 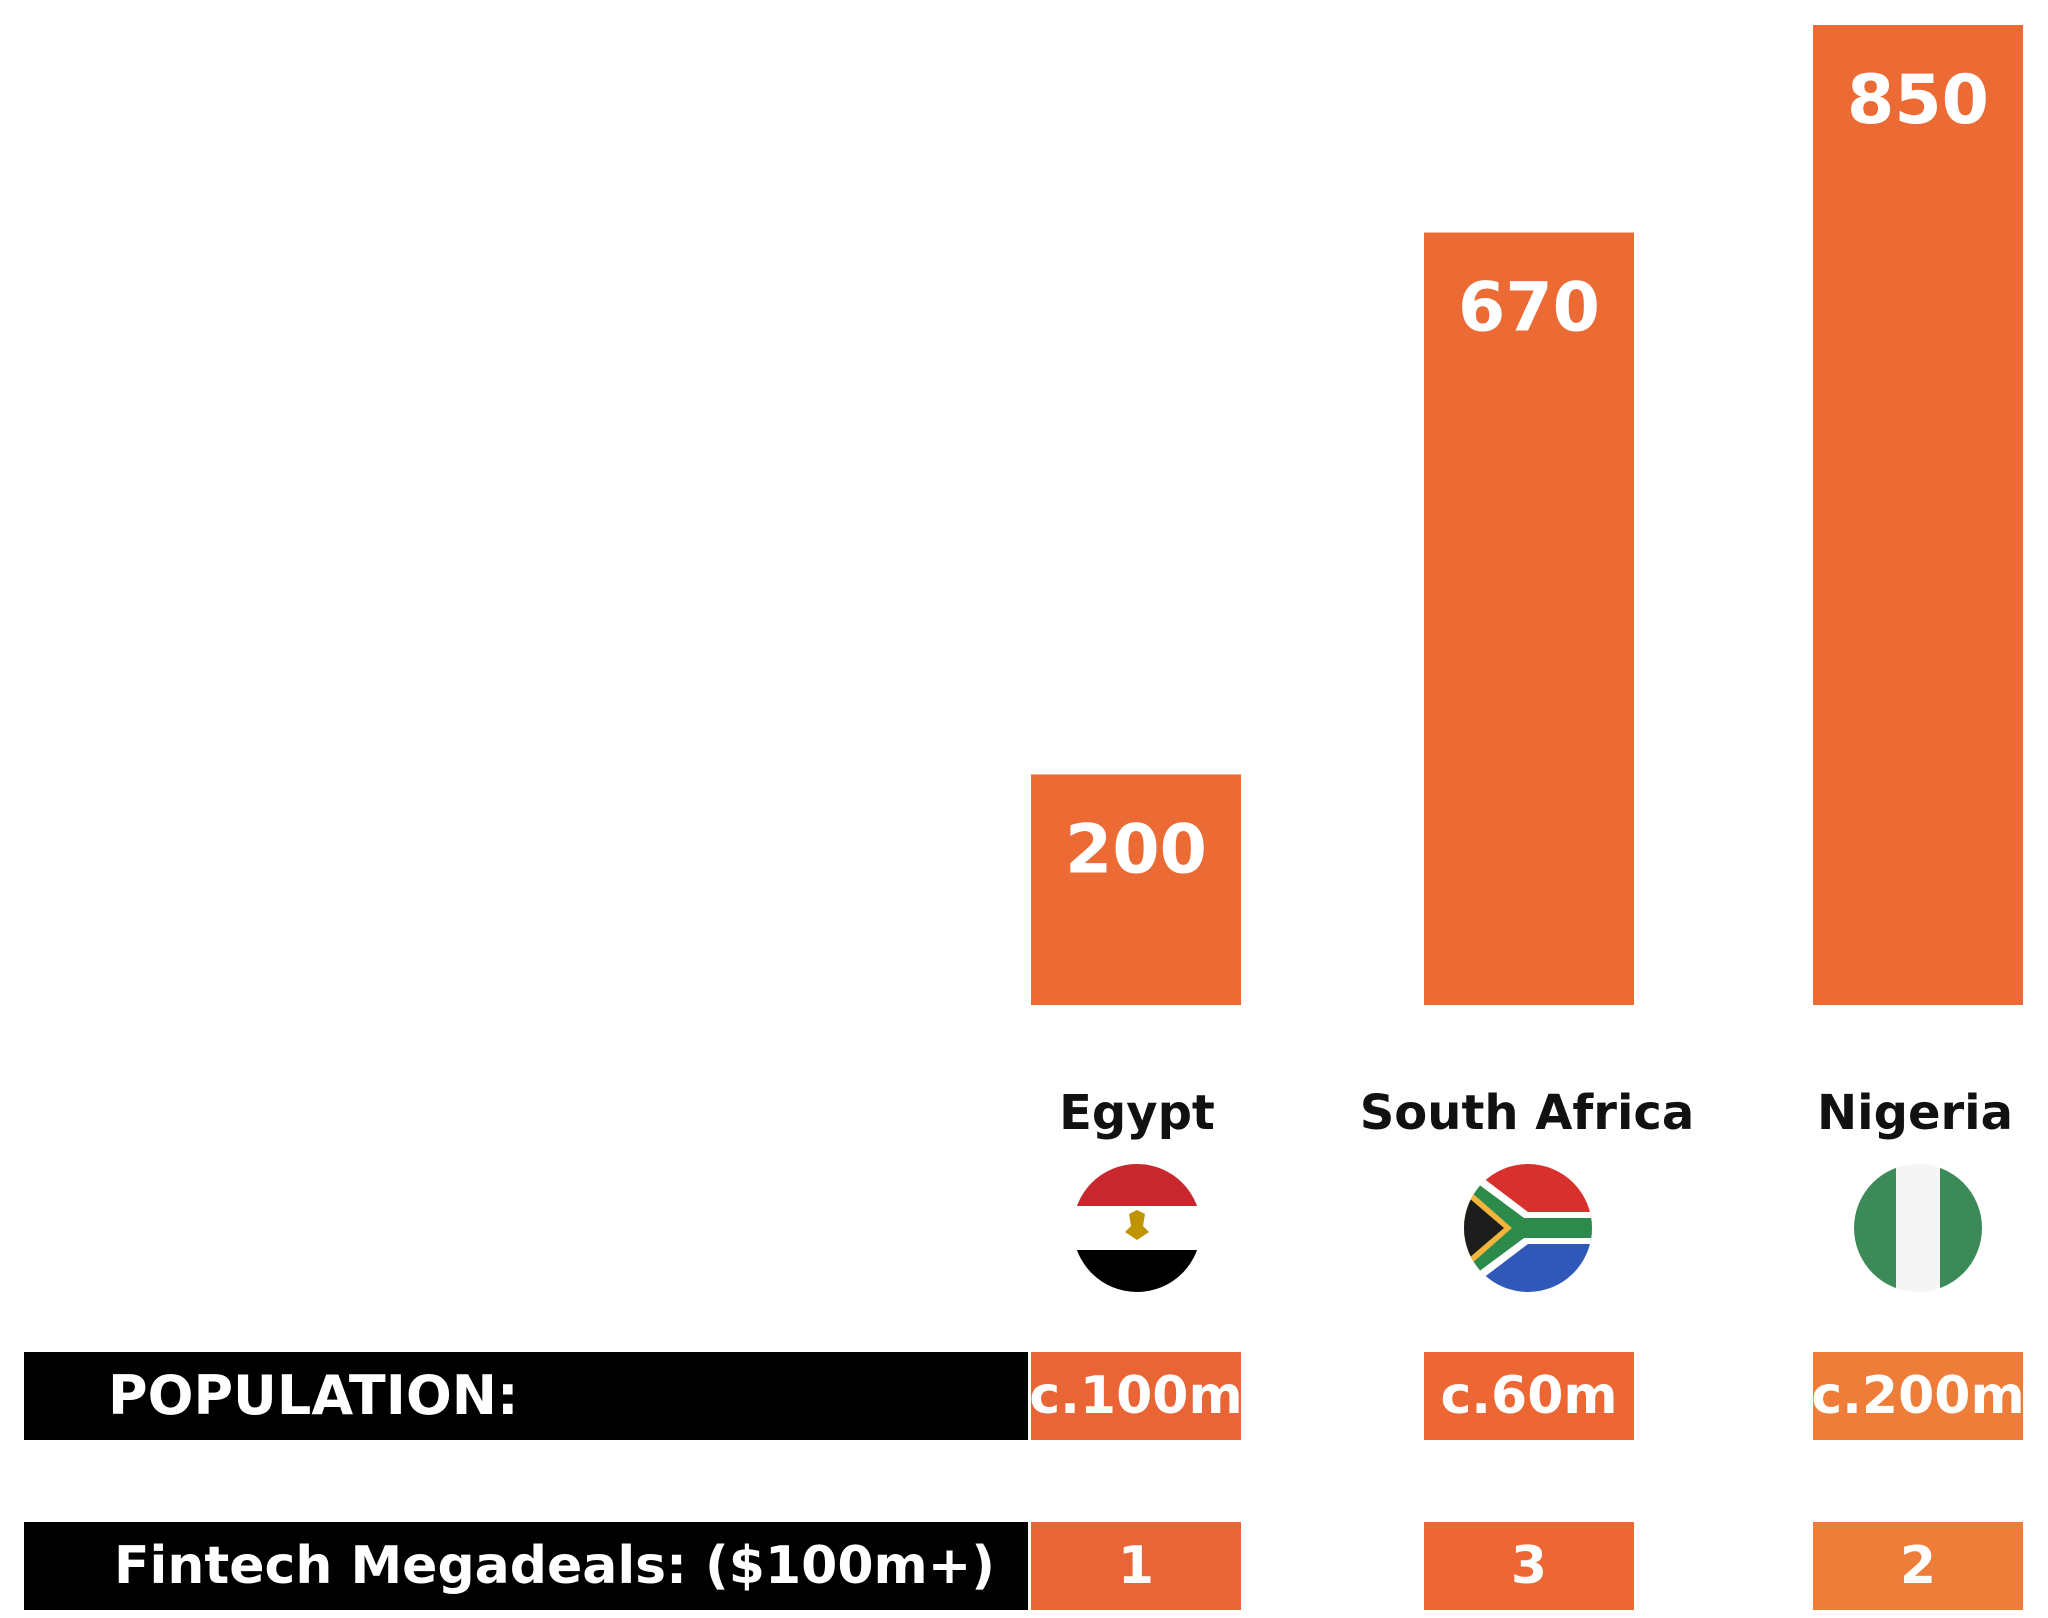 What do you see at coordinates (1527, 1113) in the screenshot?
I see `category-label-south-africa: South Africa` at bounding box center [1527, 1113].